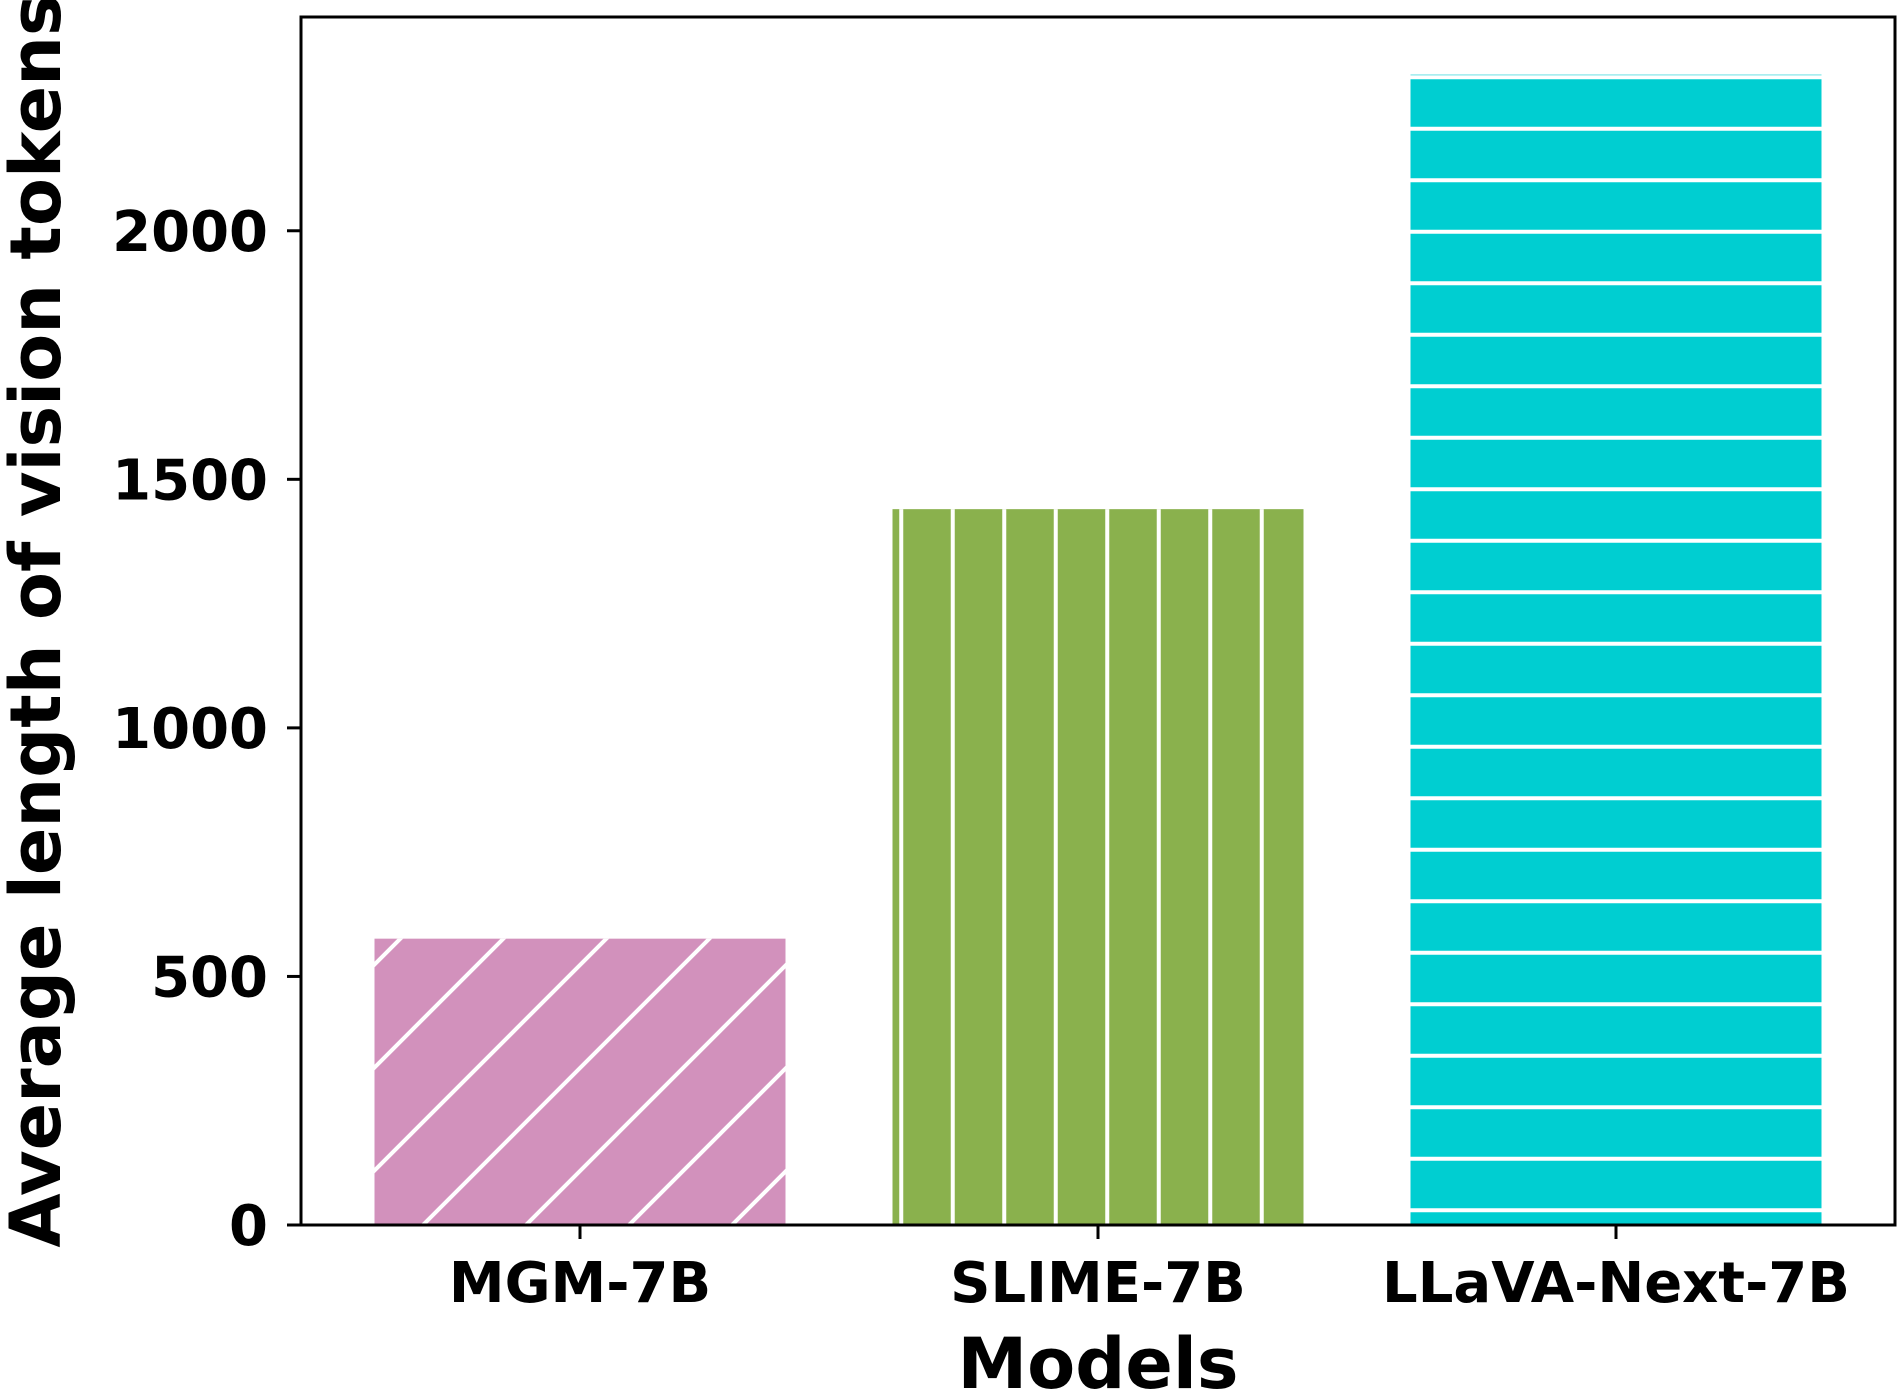 The width and height of the screenshot is (1904, 1393). I want to click on y-tick-label: 1500, so click(190, 480).